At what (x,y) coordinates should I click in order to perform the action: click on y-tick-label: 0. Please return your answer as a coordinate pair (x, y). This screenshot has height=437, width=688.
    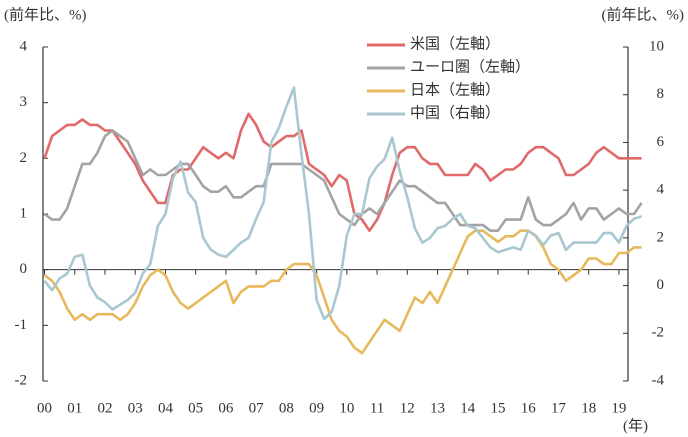
    Looking at the image, I should click on (24, 269).